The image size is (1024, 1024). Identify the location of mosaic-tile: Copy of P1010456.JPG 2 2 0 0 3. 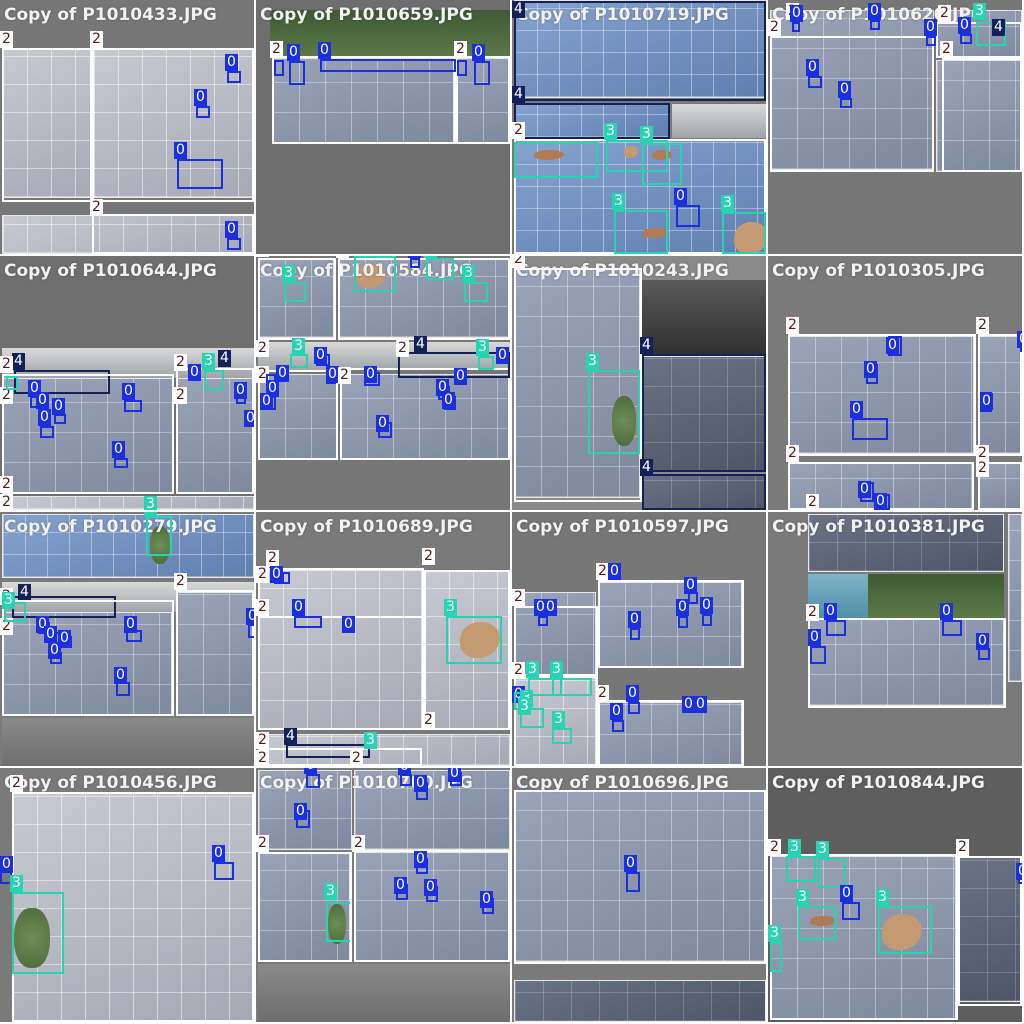
(127, 895).